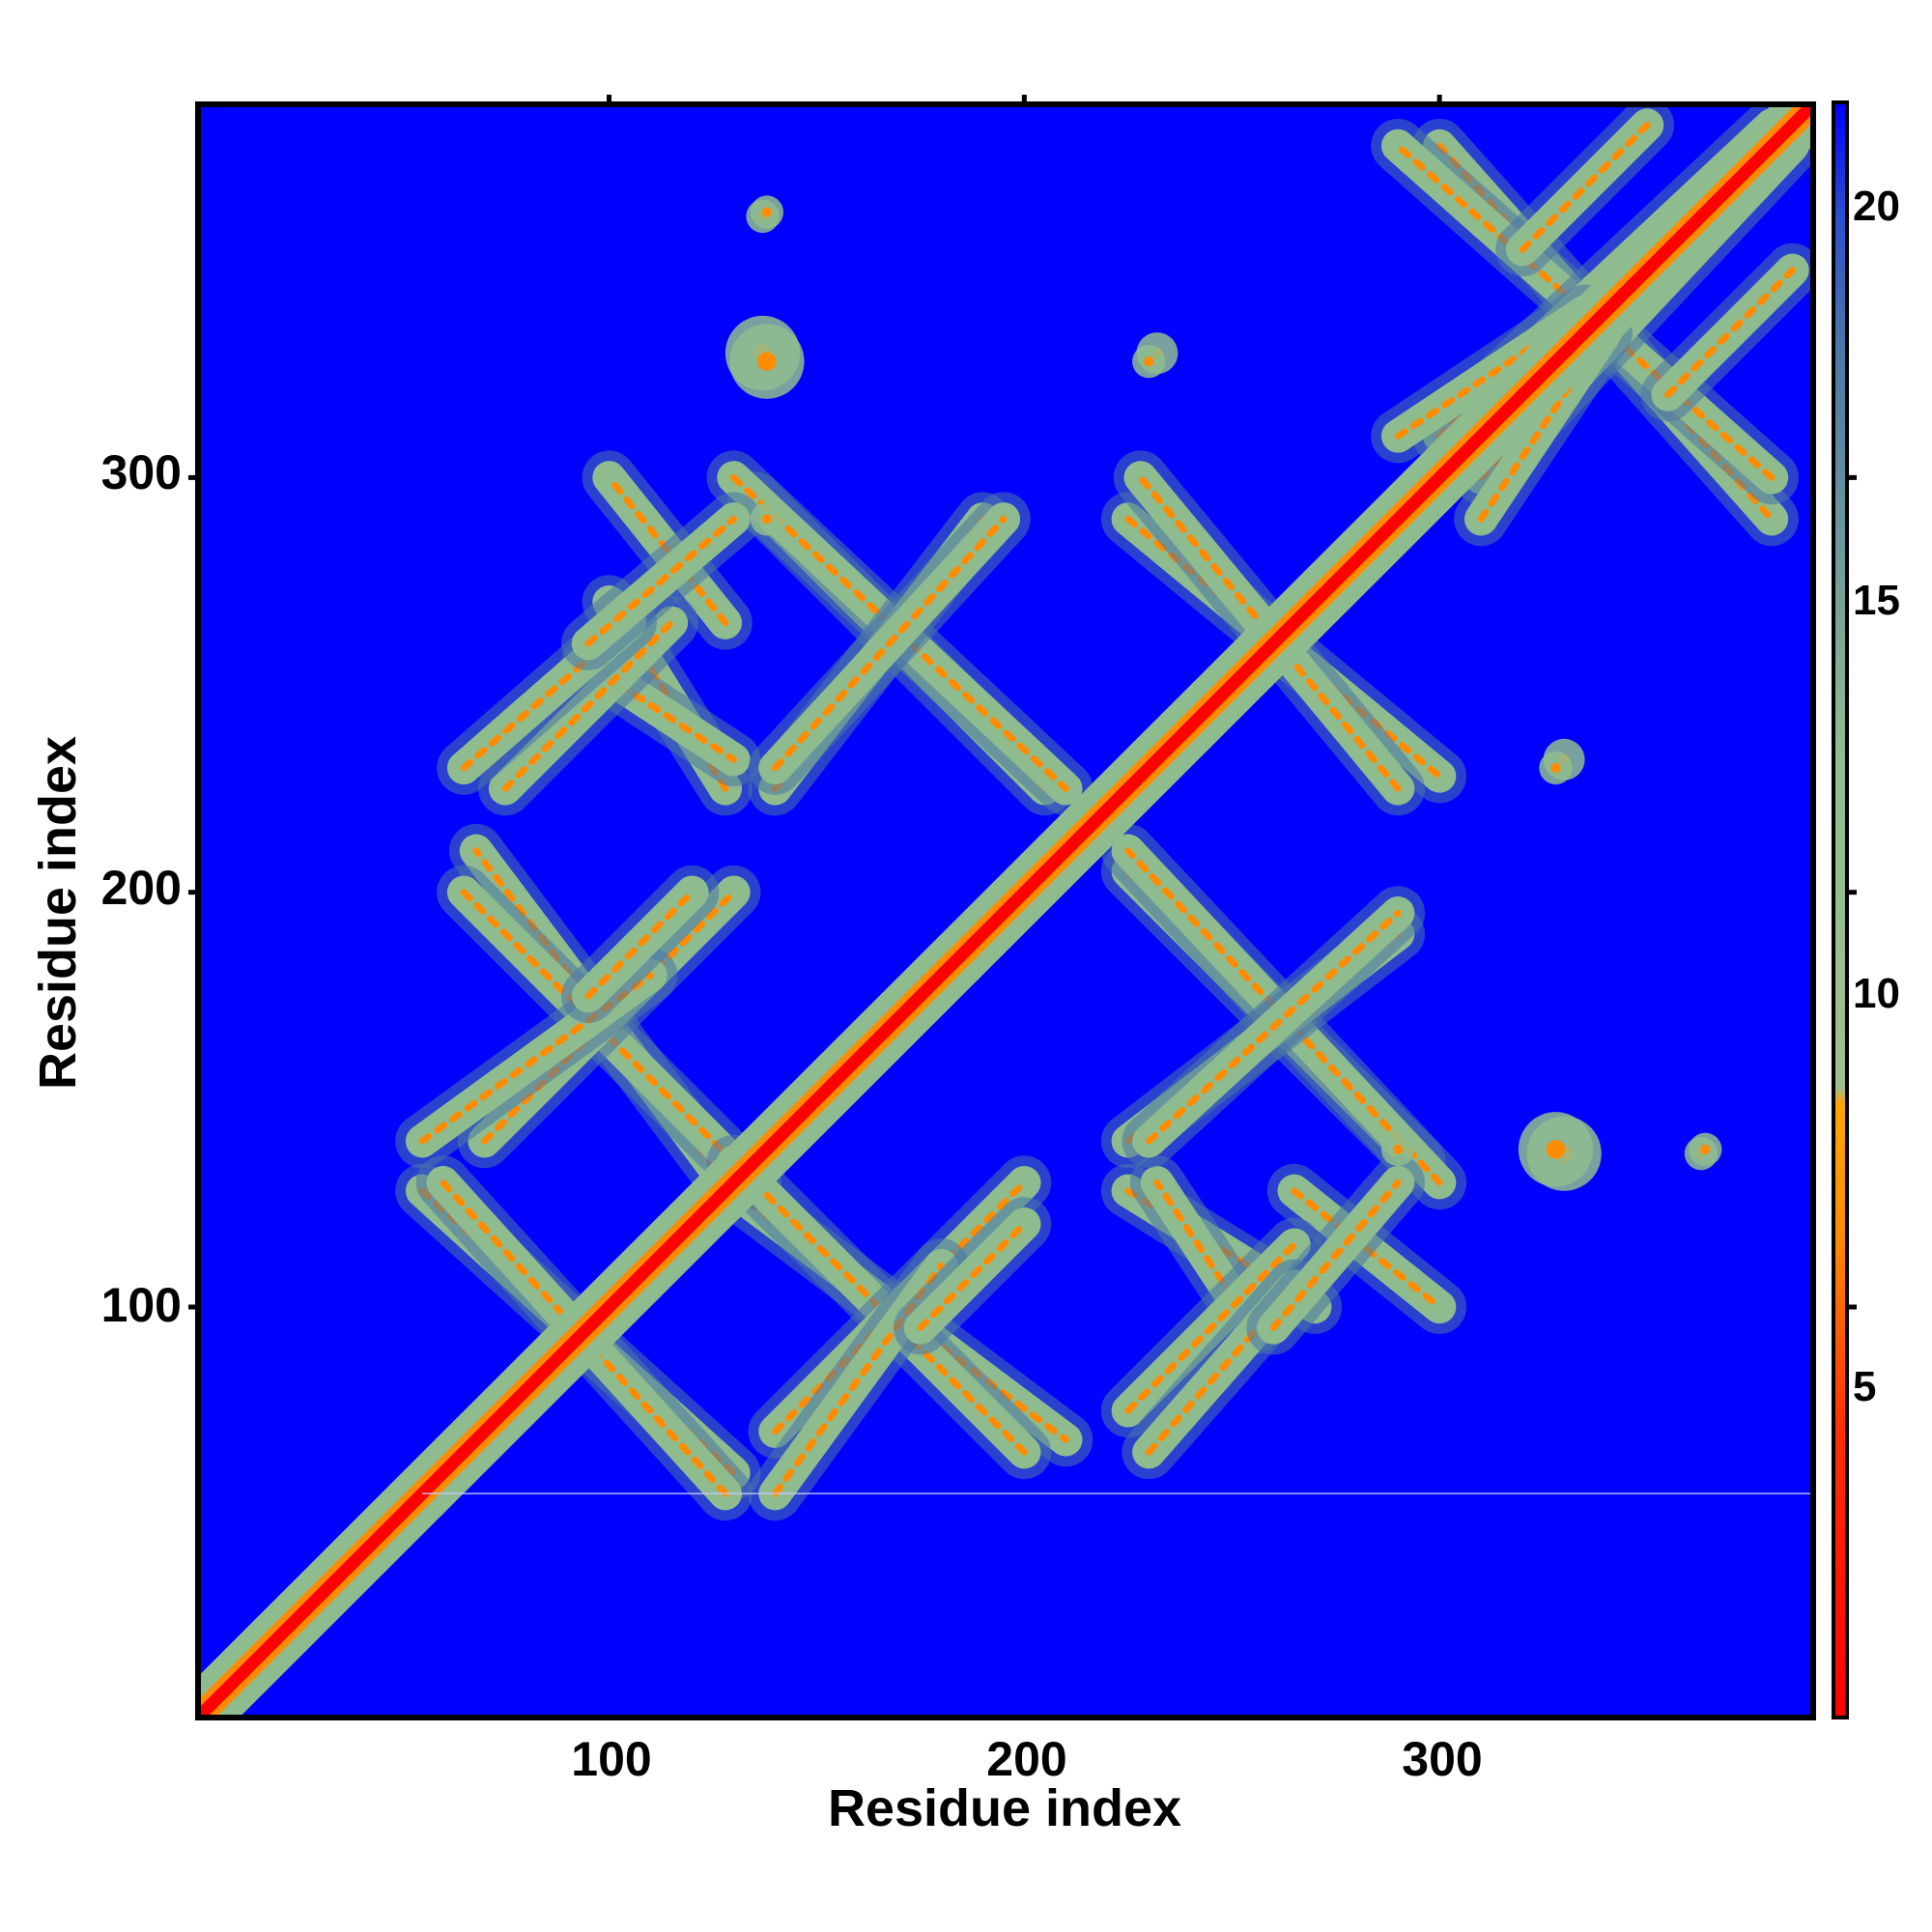 The image size is (1932, 1932). What do you see at coordinates (1876, 600) in the screenshot?
I see `colorbar-label-15: 15` at bounding box center [1876, 600].